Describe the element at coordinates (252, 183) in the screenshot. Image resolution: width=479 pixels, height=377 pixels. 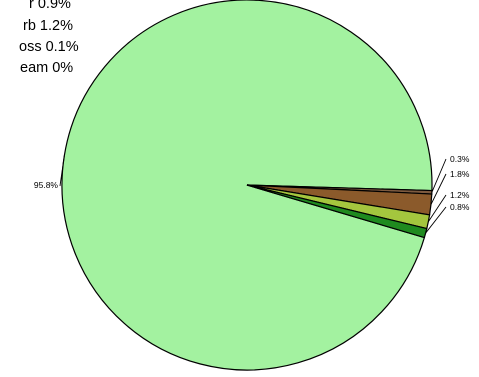
I see `pie-labels: 95.8% 0.3% 1.8% 1.2% 0.8%` at that location.